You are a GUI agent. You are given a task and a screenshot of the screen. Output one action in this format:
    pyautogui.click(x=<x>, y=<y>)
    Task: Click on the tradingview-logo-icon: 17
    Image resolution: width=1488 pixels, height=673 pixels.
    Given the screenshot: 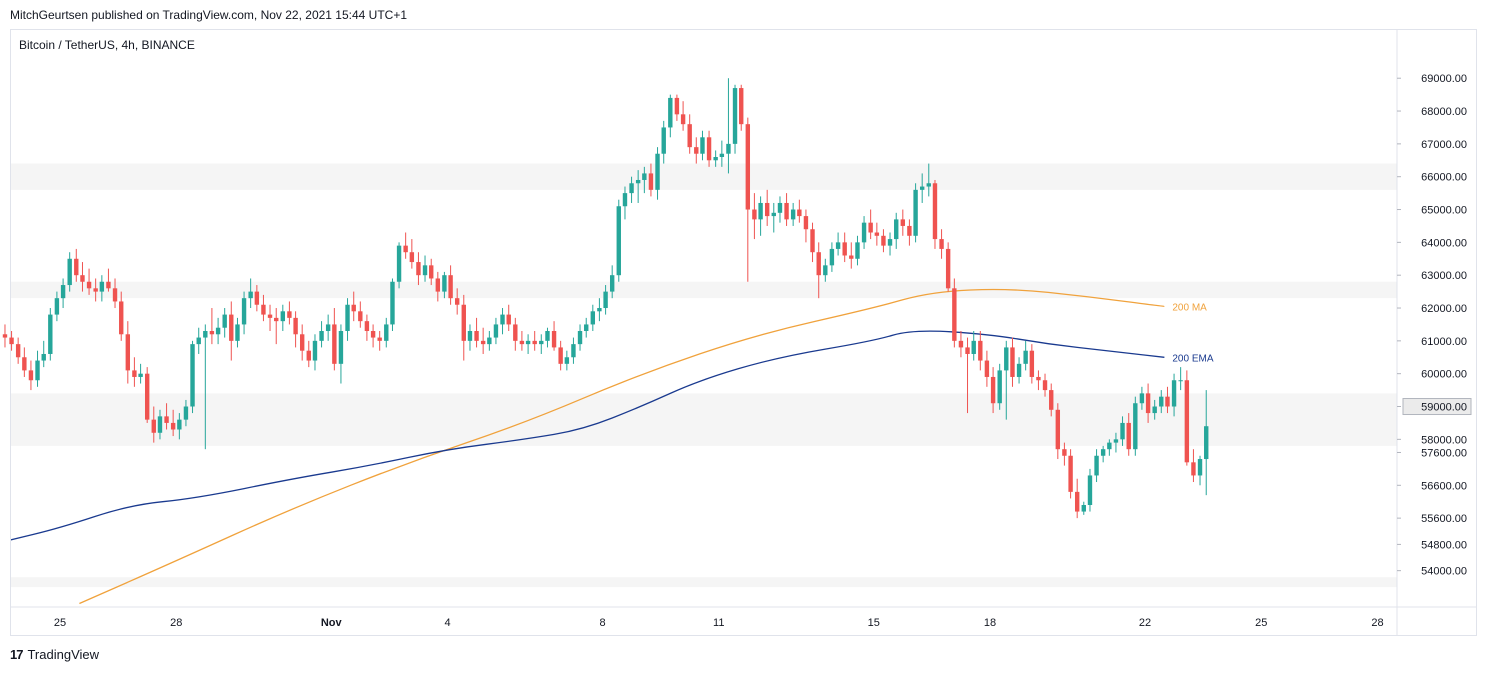 What is the action you would take?
    pyautogui.click(x=17, y=654)
    